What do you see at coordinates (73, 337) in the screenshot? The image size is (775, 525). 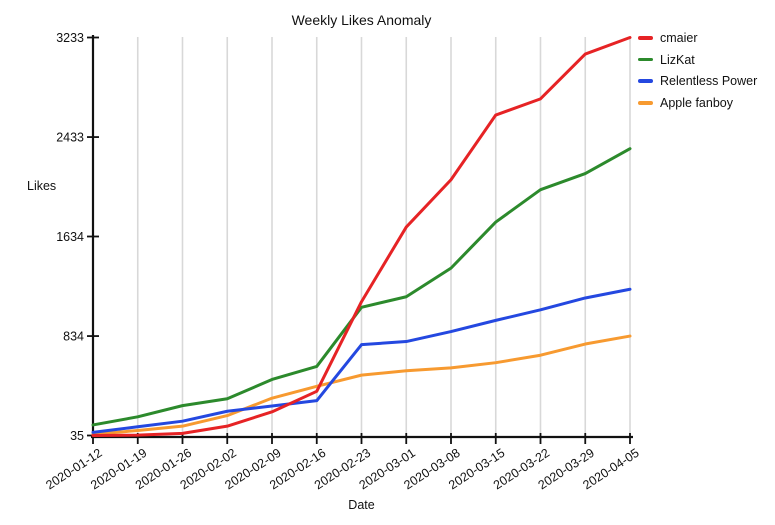 I see `y-tick-label: 834` at bounding box center [73, 337].